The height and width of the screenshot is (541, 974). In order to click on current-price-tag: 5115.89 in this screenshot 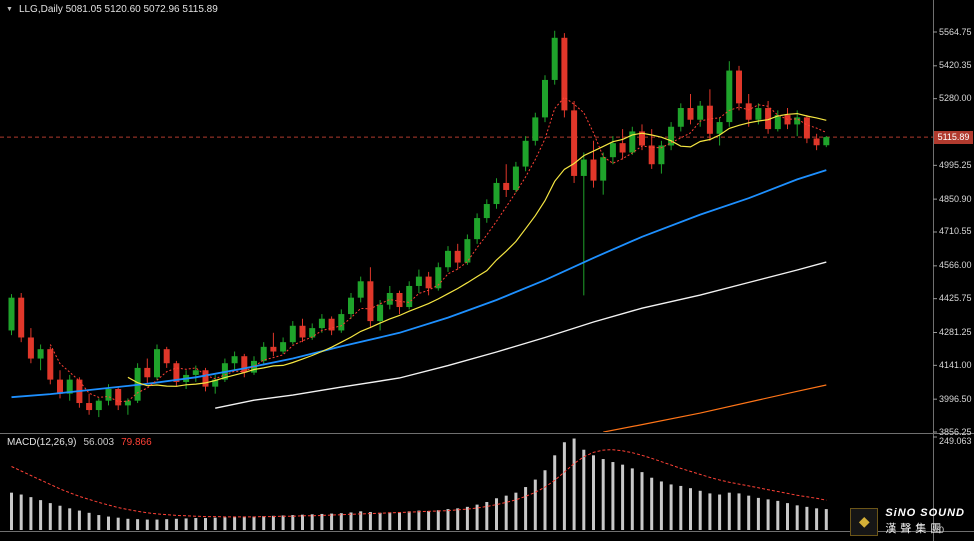, I will do `click(953, 137)`.